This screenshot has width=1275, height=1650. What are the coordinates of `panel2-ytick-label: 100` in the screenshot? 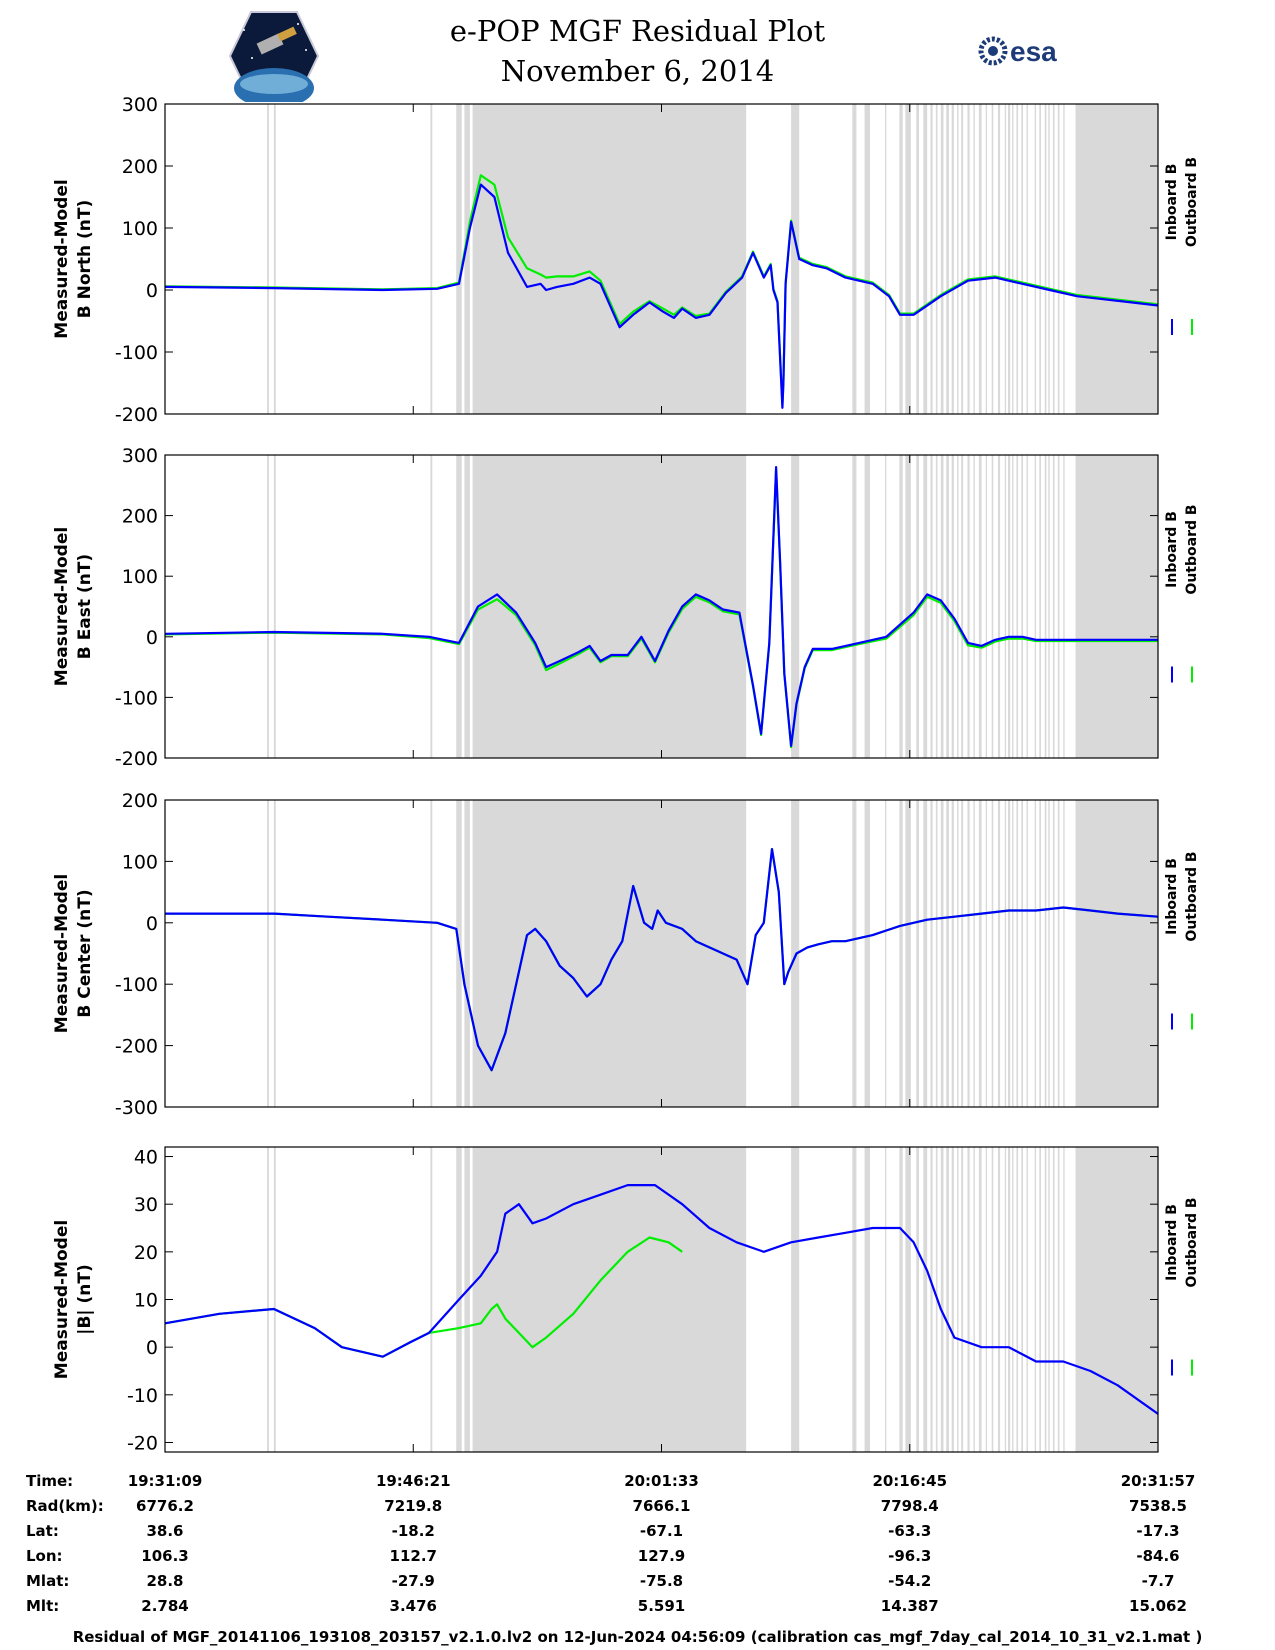 It's located at (140, 577).